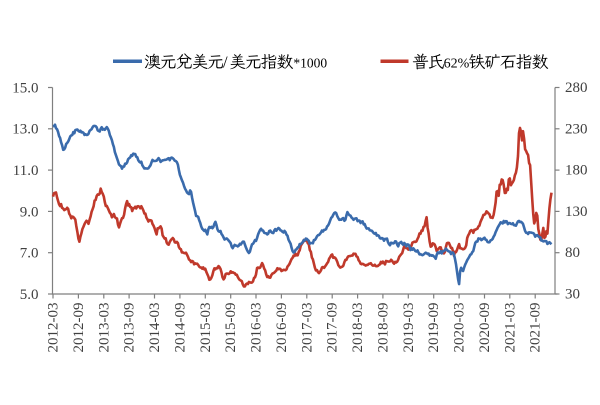 The image size is (600, 405). Describe the element at coordinates (409, 328) in the screenshot. I see `svg-text: 2019-03` at that location.